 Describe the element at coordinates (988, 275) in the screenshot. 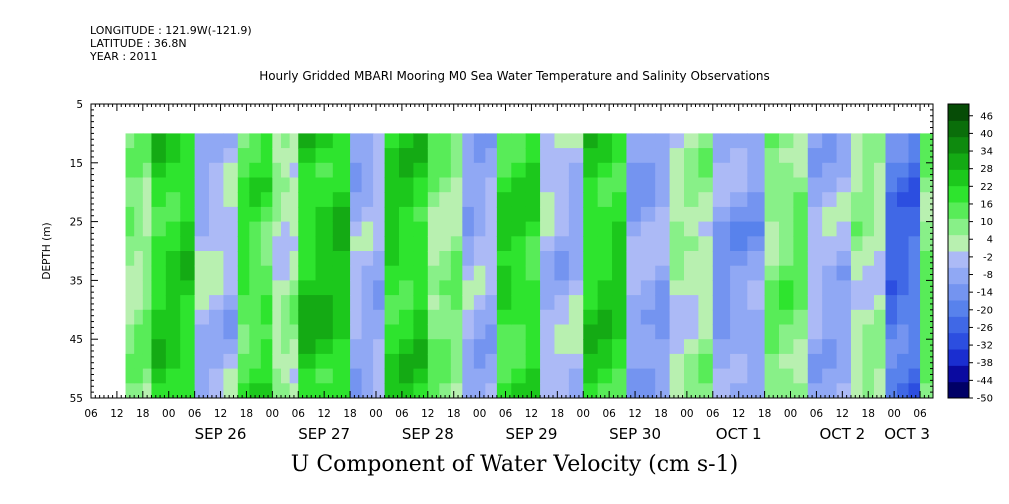

I see `colorbar-label: -8` at that location.